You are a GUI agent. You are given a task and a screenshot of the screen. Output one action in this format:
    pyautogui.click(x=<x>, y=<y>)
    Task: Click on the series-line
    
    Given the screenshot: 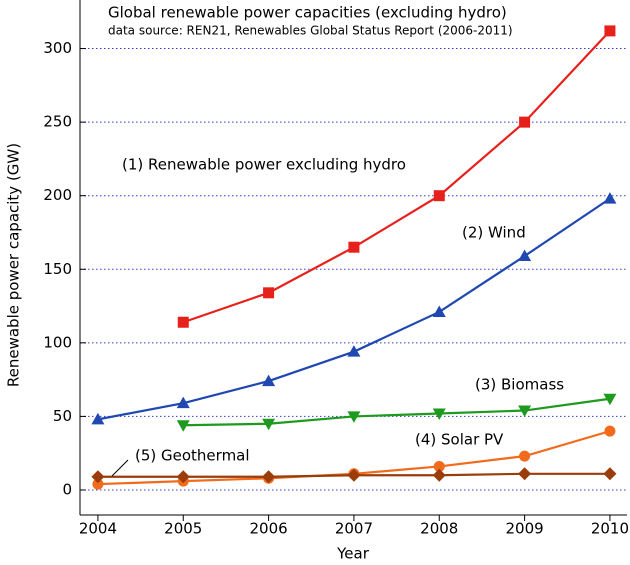 What is the action you would take?
    pyautogui.click(x=397, y=412)
    